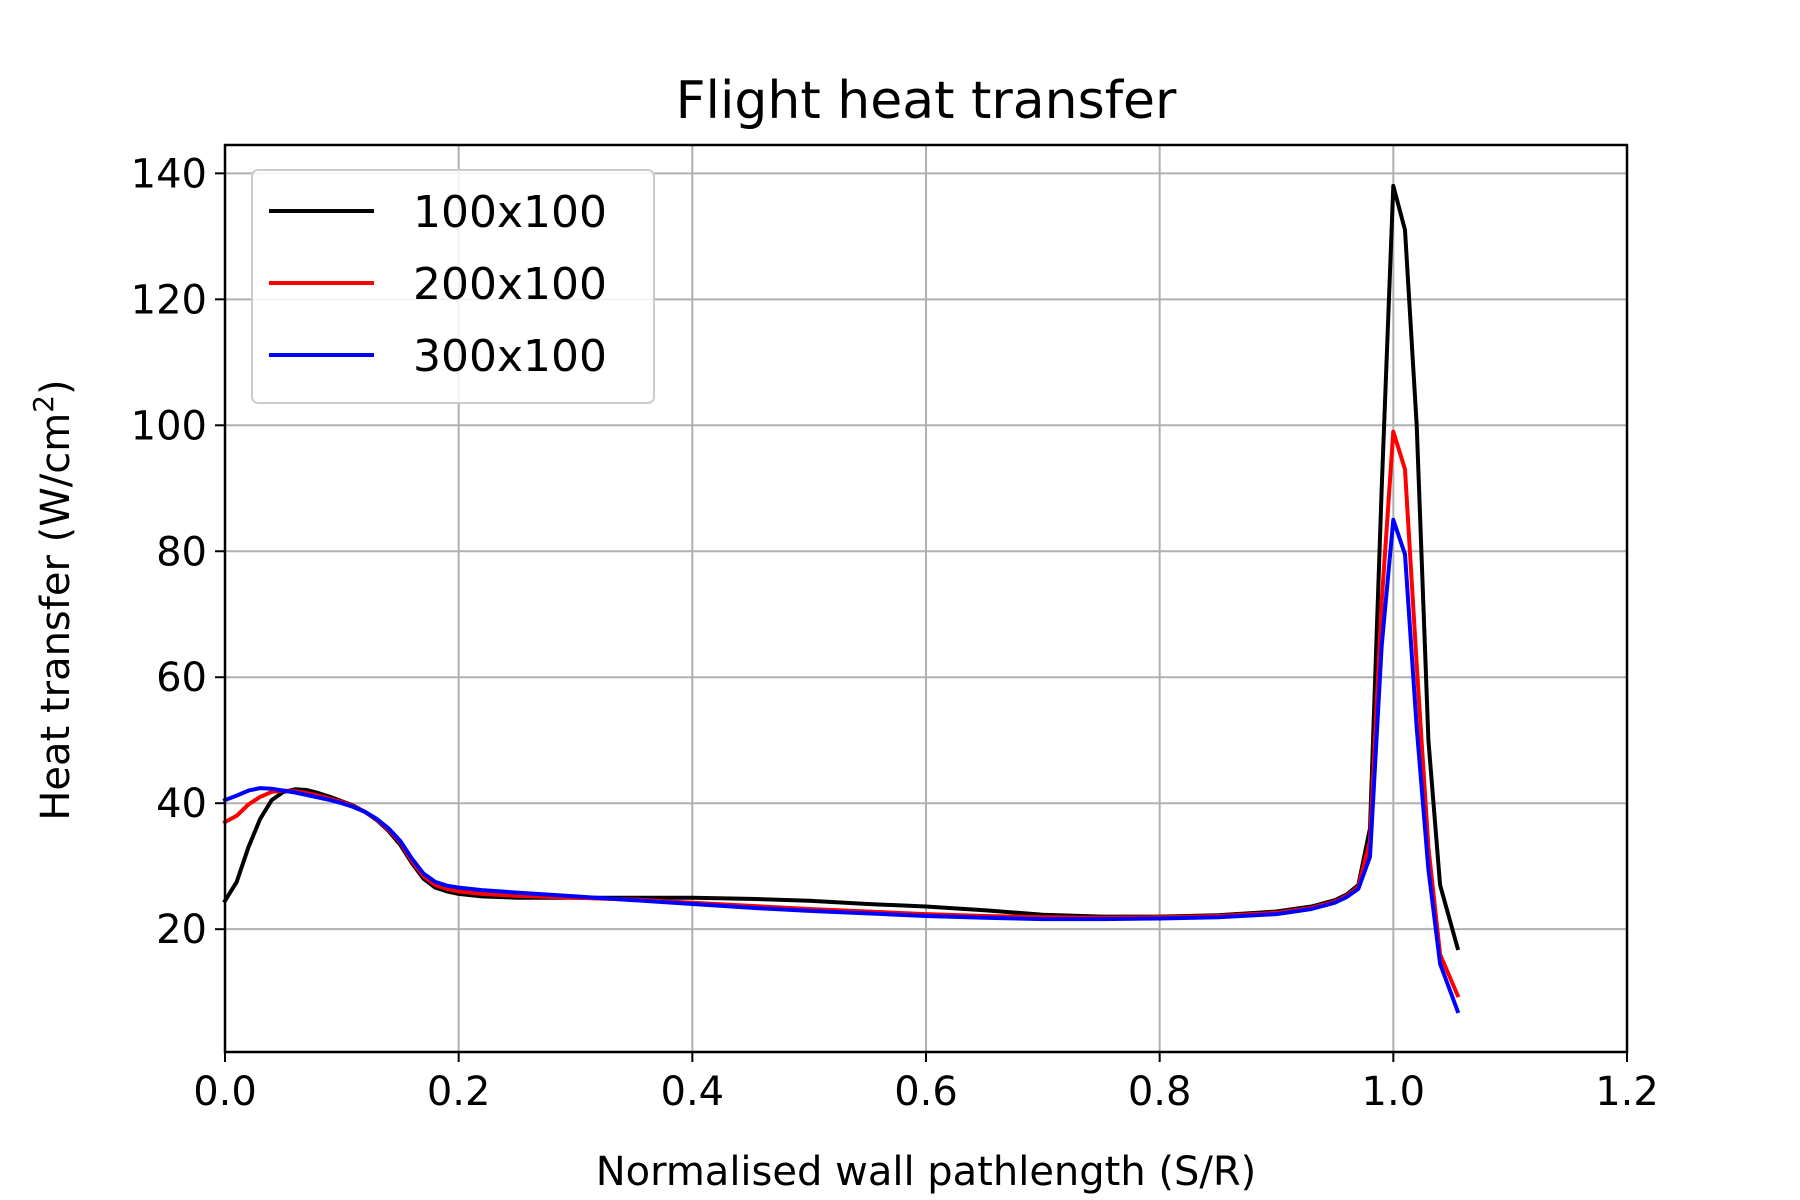 The image size is (1800, 1200). Describe the element at coordinates (56, 617) in the screenshot. I see `y-axis-label-main: Heat transfer (W/cm` at that location.